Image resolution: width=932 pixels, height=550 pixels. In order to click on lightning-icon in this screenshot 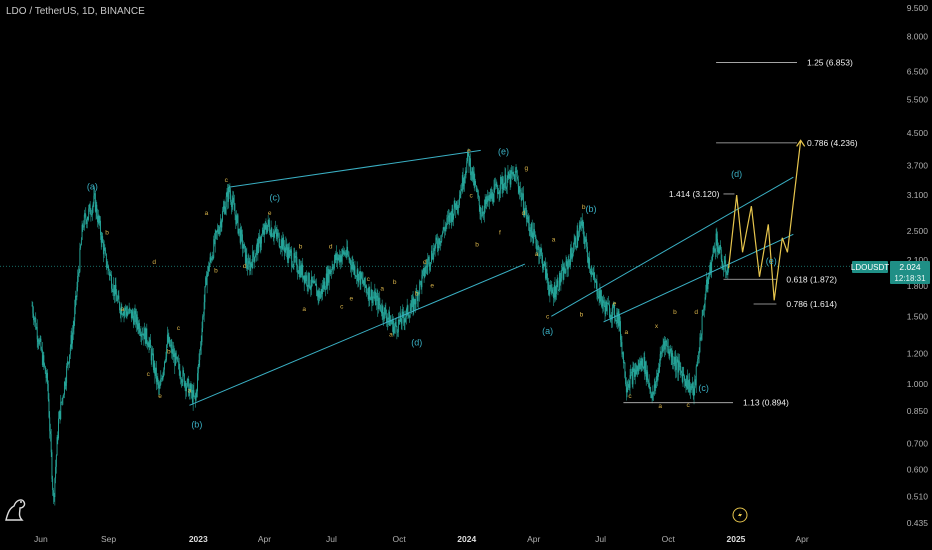, I will do `click(740, 515)`.